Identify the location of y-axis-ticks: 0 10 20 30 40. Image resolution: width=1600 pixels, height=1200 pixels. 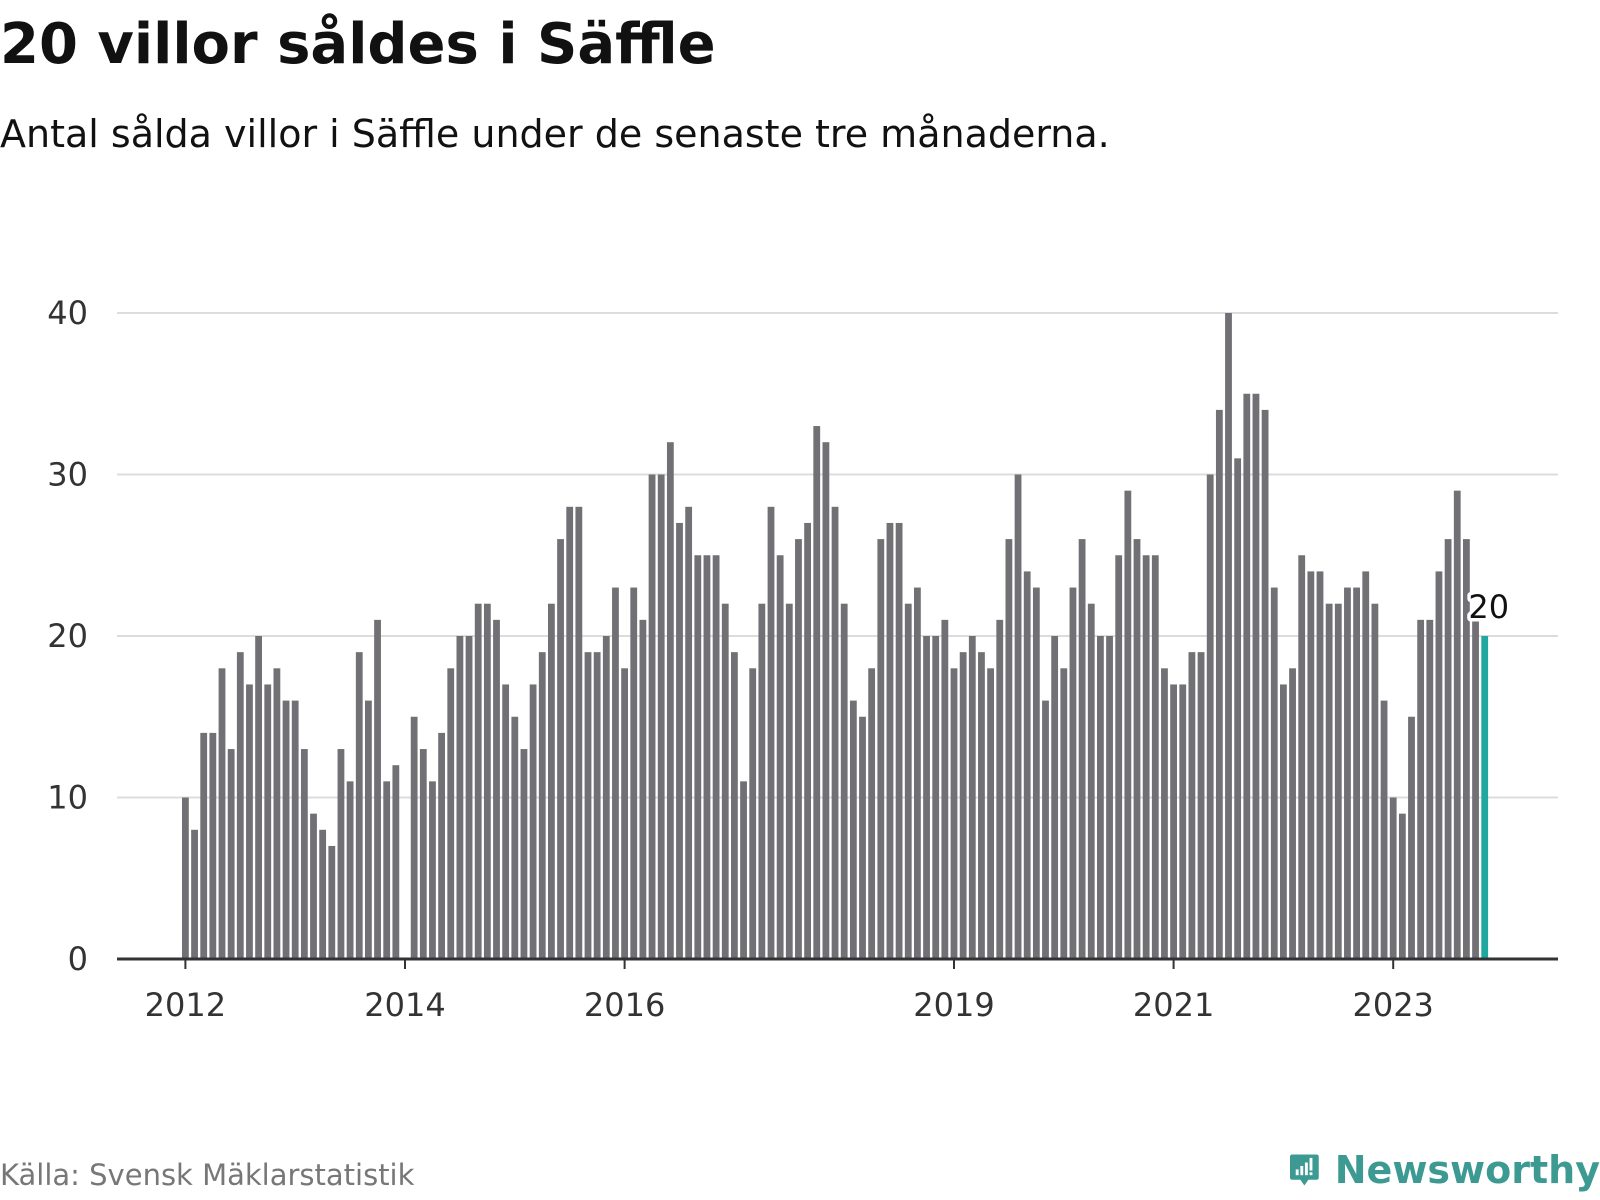
(67, 636).